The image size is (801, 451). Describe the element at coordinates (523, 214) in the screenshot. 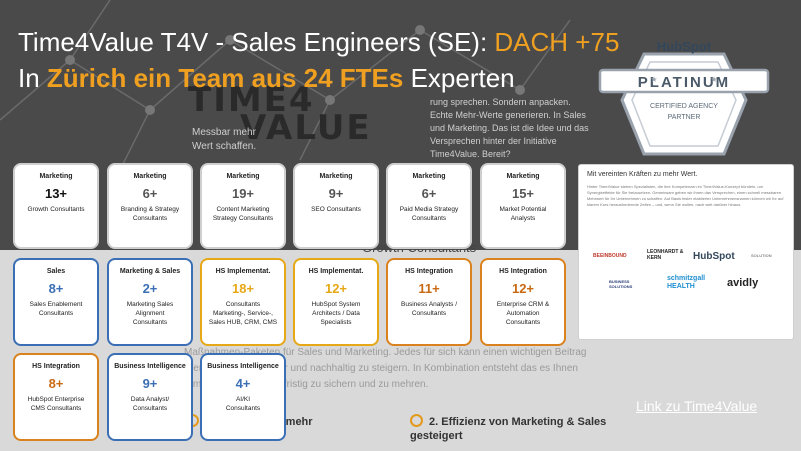

I see `card-description: Market Potential Analysts` at that location.